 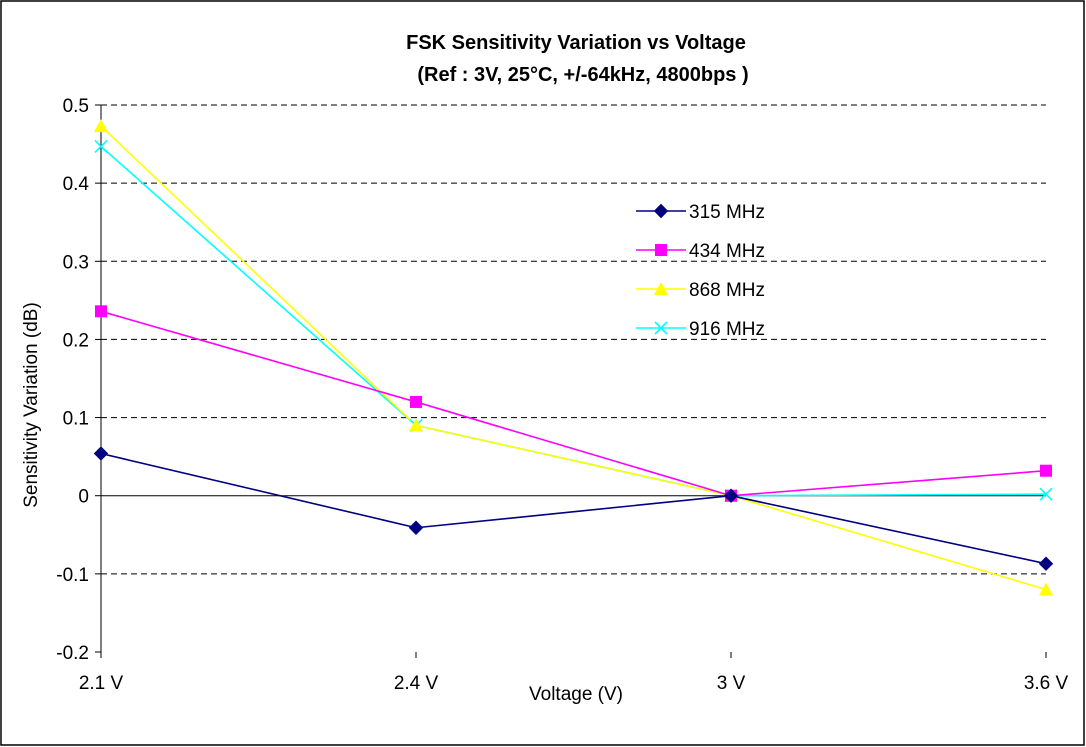 What do you see at coordinates (576, 694) in the screenshot?
I see `x-axis-label: Voltage (V)` at bounding box center [576, 694].